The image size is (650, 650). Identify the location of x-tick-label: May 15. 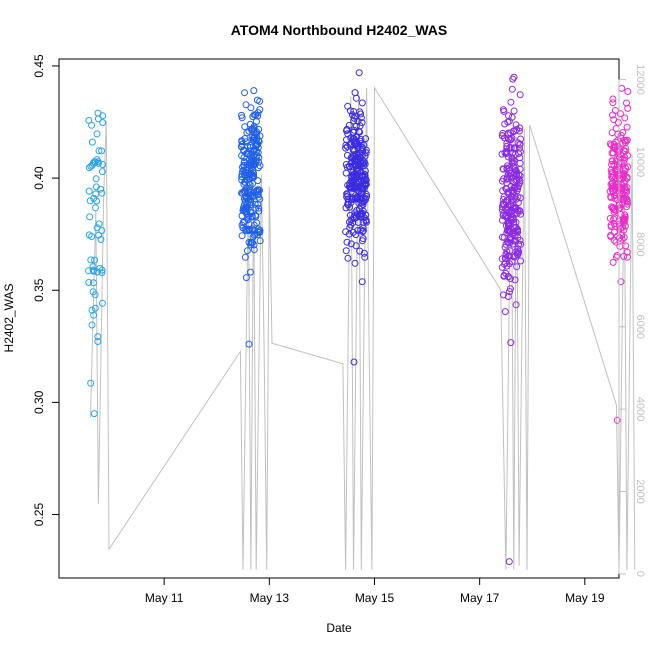
(375, 598).